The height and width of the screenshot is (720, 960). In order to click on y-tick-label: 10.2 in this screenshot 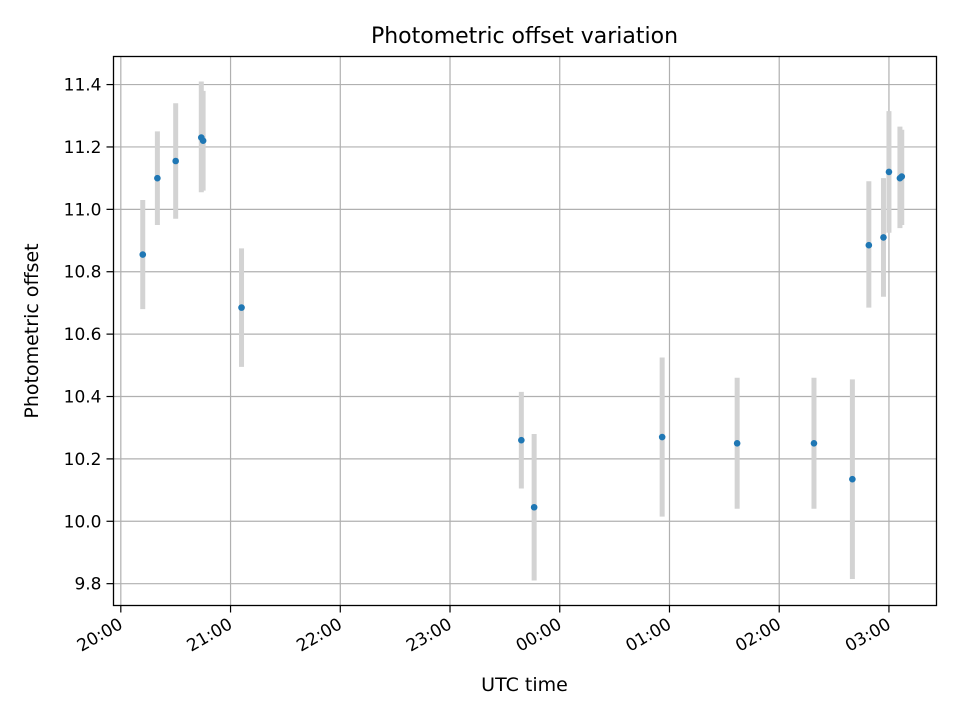, I will do `click(83, 460)`.